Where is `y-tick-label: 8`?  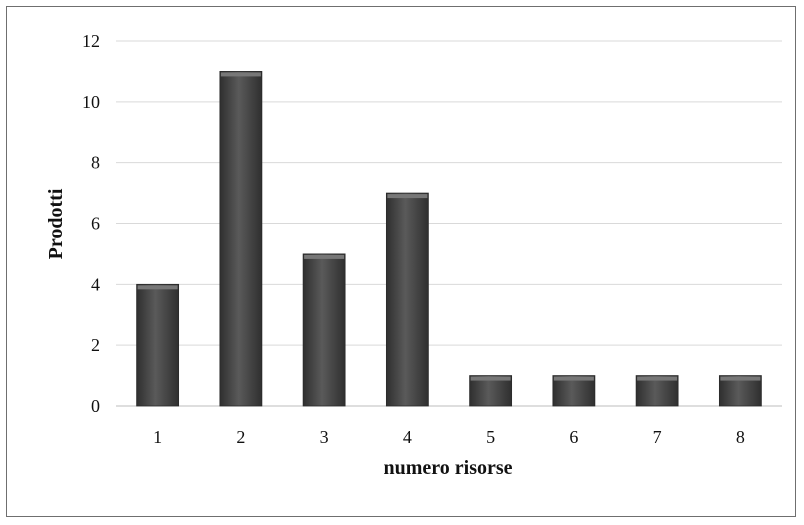 y-tick-label: 8 is located at coordinates (95, 163).